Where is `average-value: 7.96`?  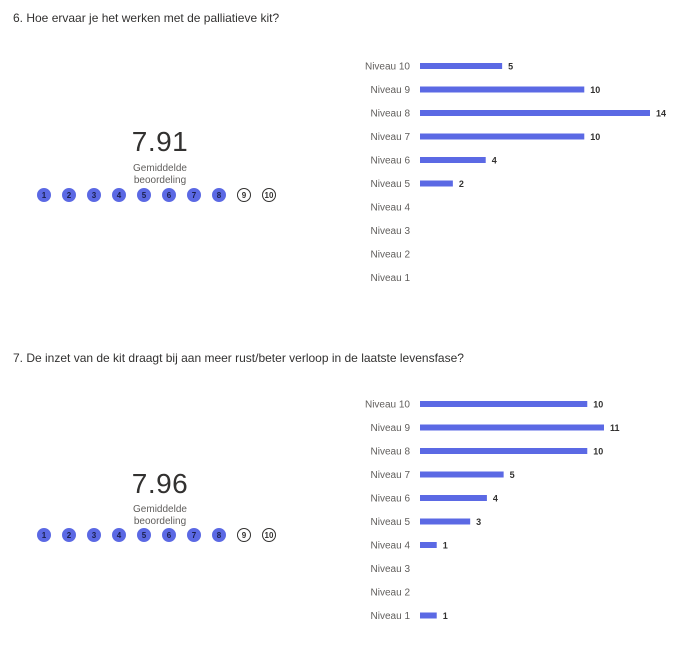 average-value: 7.96 is located at coordinates (160, 483).